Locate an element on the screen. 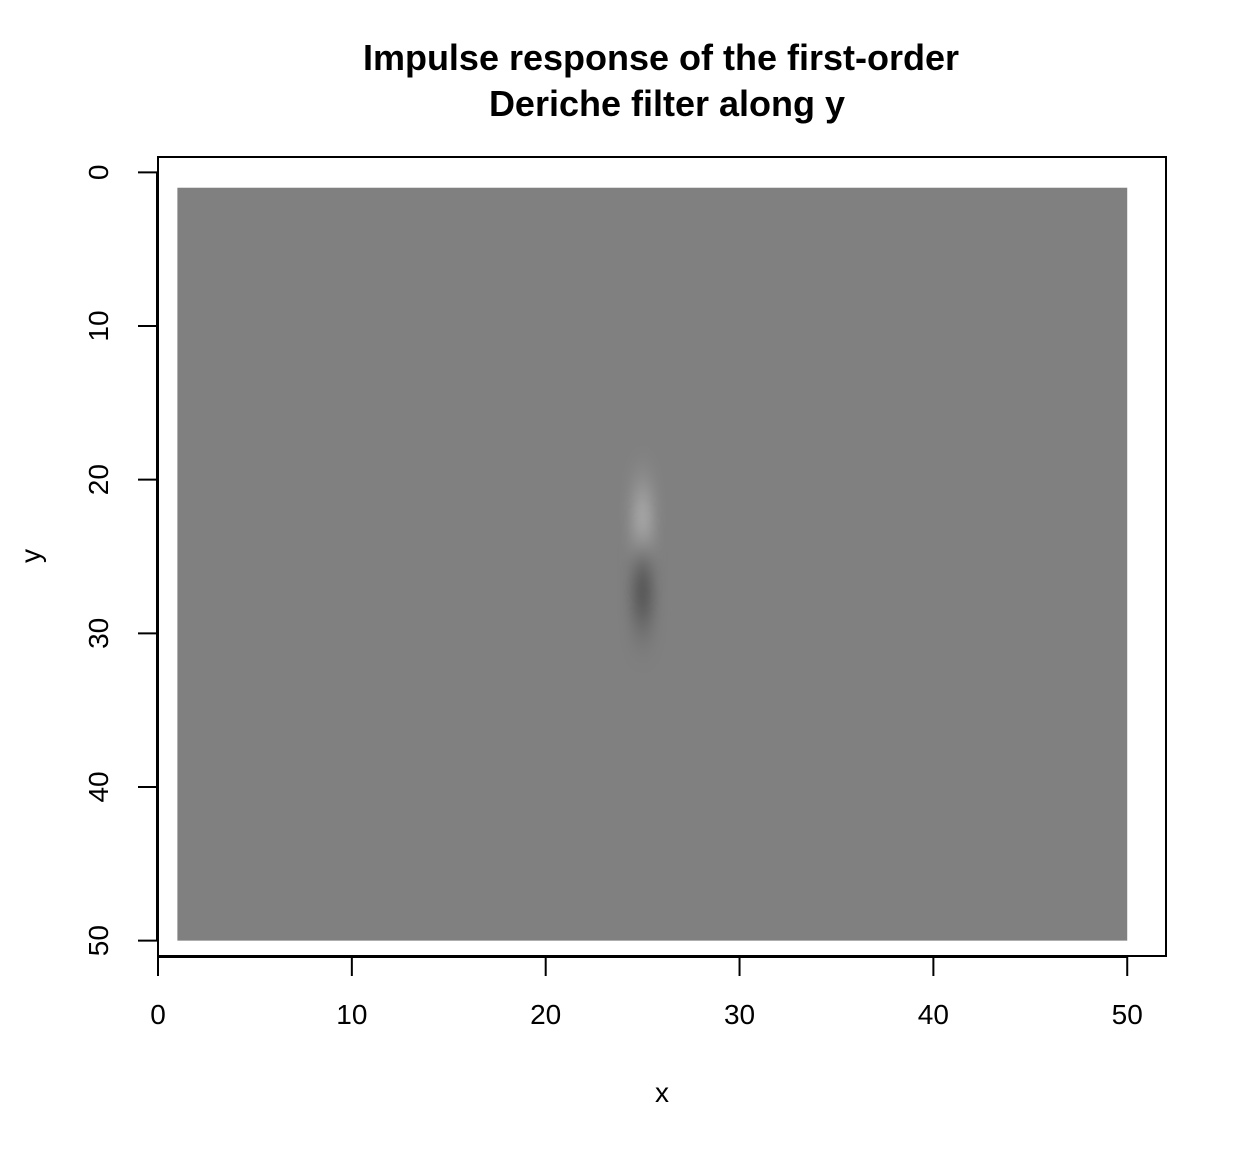 This screenshot has width=1248, height=1152. y-tick-label: 40 is located at coordinates (98, 786).